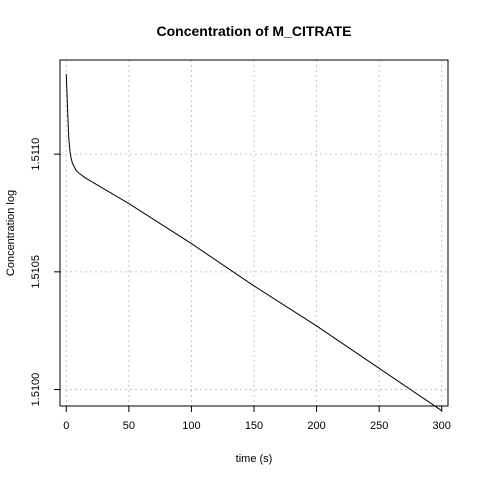 This screenshot has width=480, height=480. What do you see at coordinates (45, 272) in the screenshot?
I see `y-axis: 1.5100 1.5105 1.5110` at bounding box center [45, 272].